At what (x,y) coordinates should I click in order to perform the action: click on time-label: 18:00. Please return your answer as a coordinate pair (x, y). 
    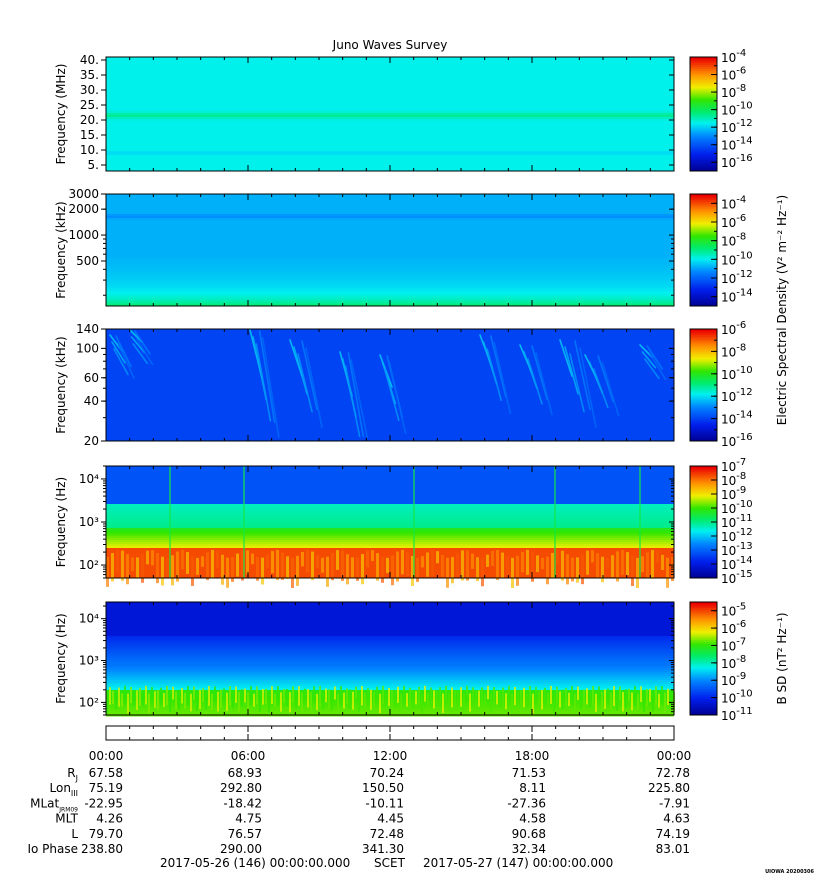
    Looking at the image, I should click on (532, 756).